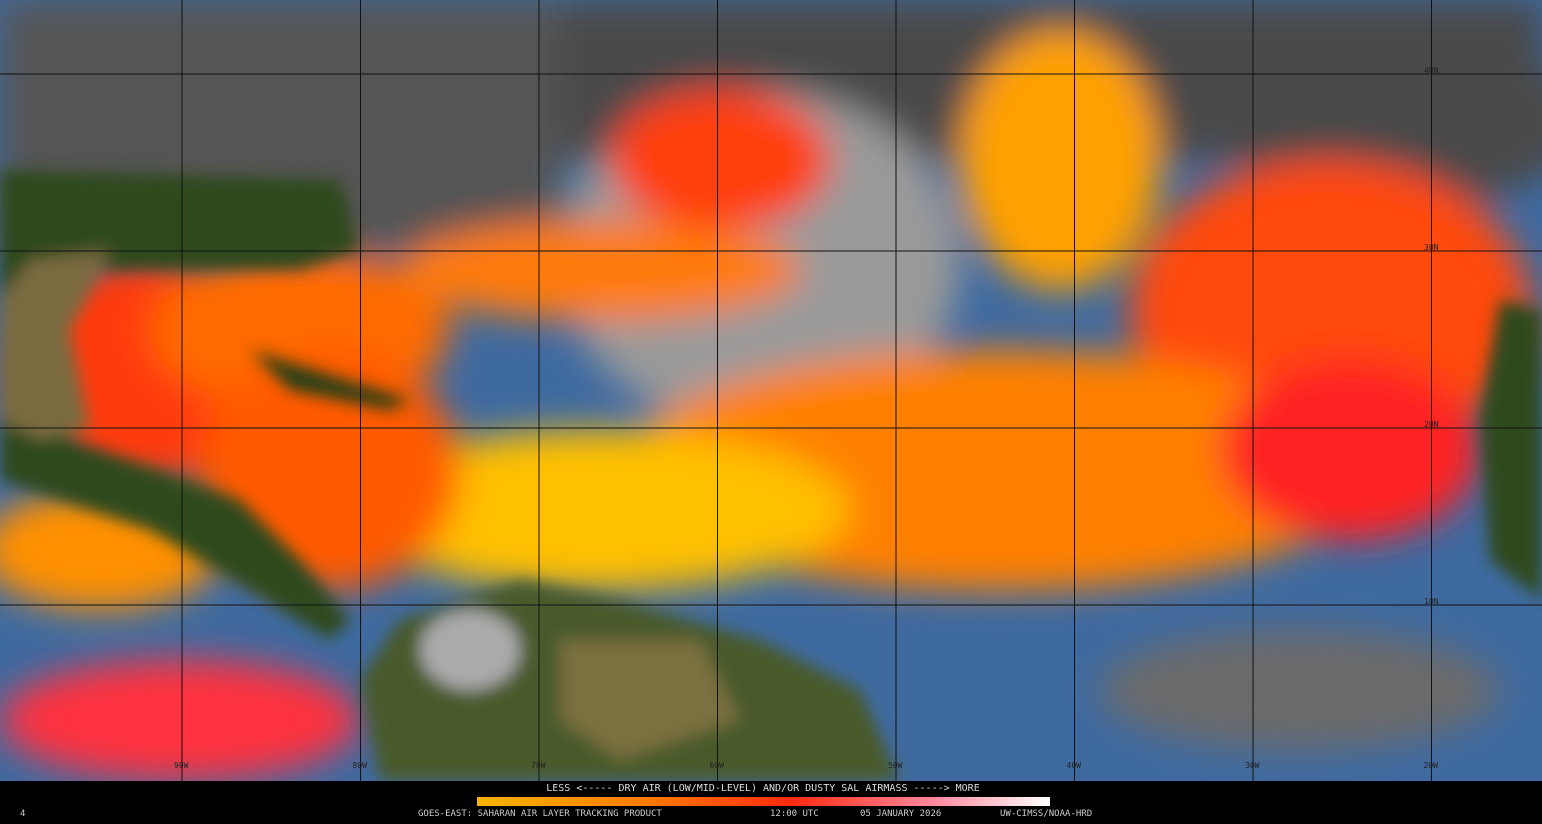 The height and width of the screenshot is (824, 1542). I want to click on longitude-label: 40W, so click(1074, 765).